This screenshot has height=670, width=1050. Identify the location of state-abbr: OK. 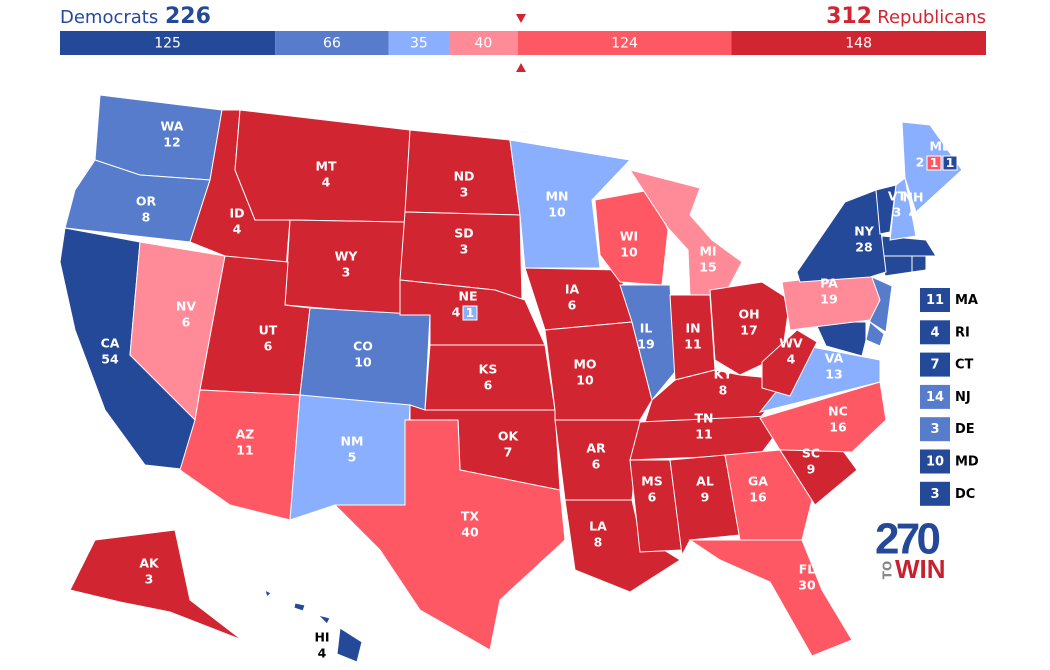
(509, 436).